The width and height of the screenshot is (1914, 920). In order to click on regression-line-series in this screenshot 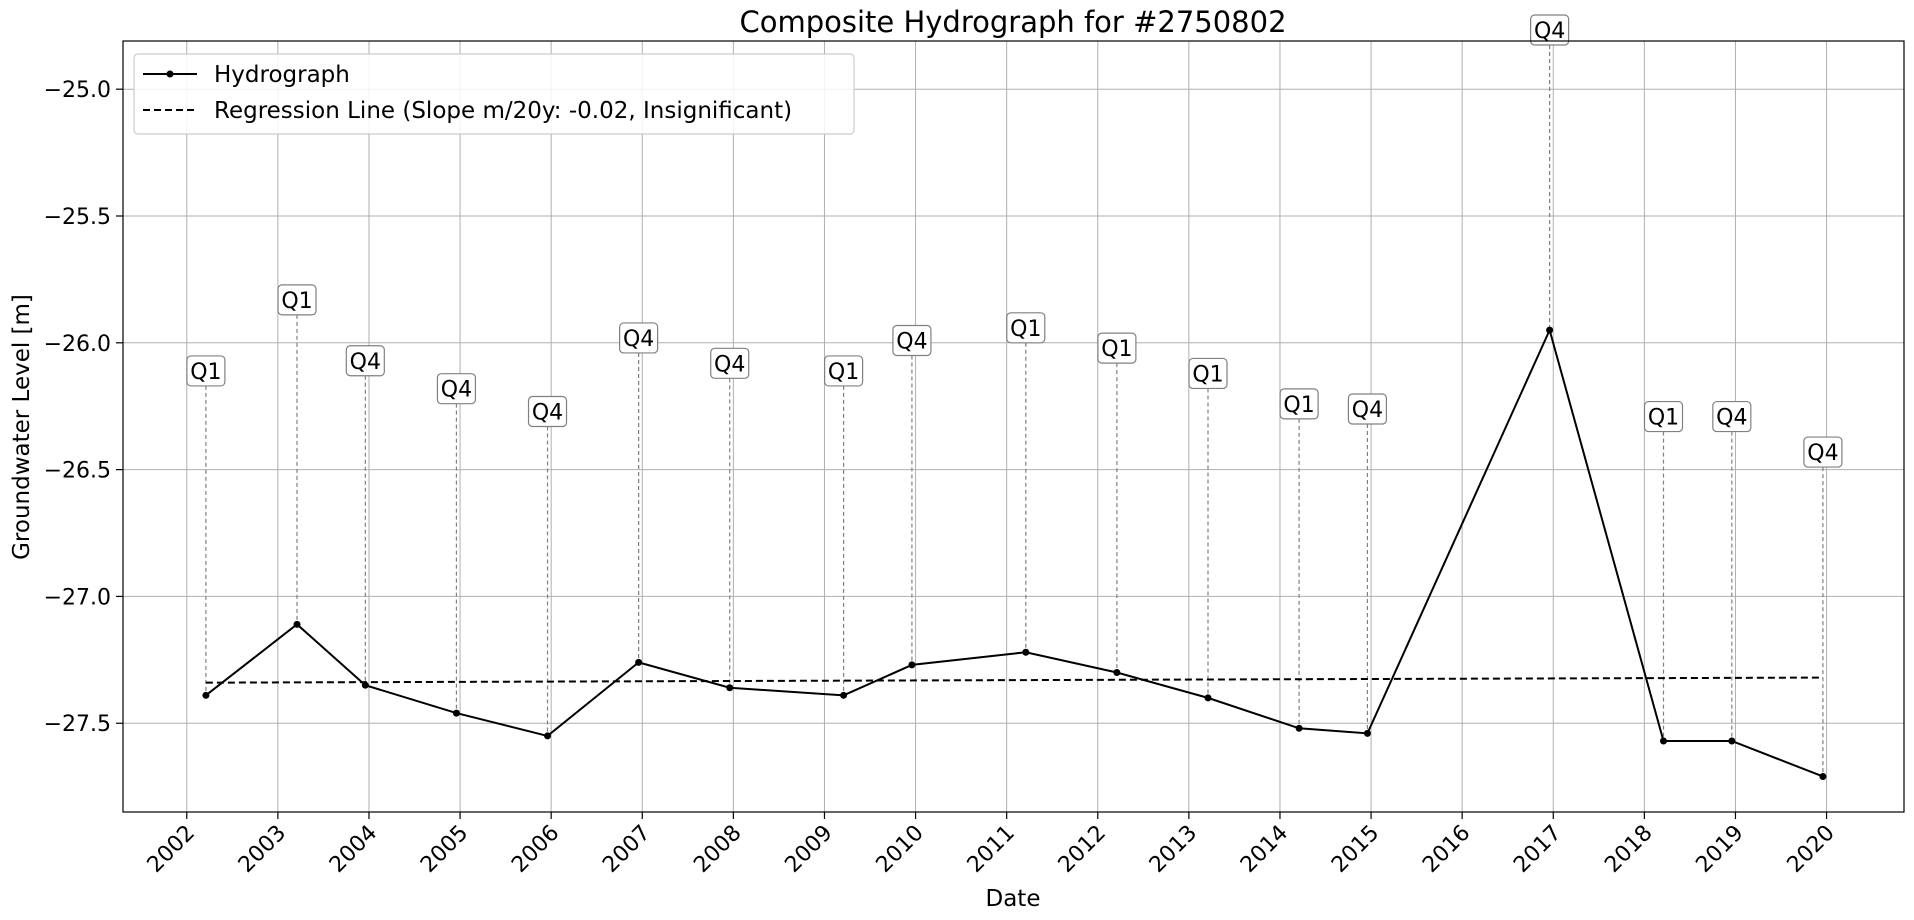, I will do `click(1014, 680)`.